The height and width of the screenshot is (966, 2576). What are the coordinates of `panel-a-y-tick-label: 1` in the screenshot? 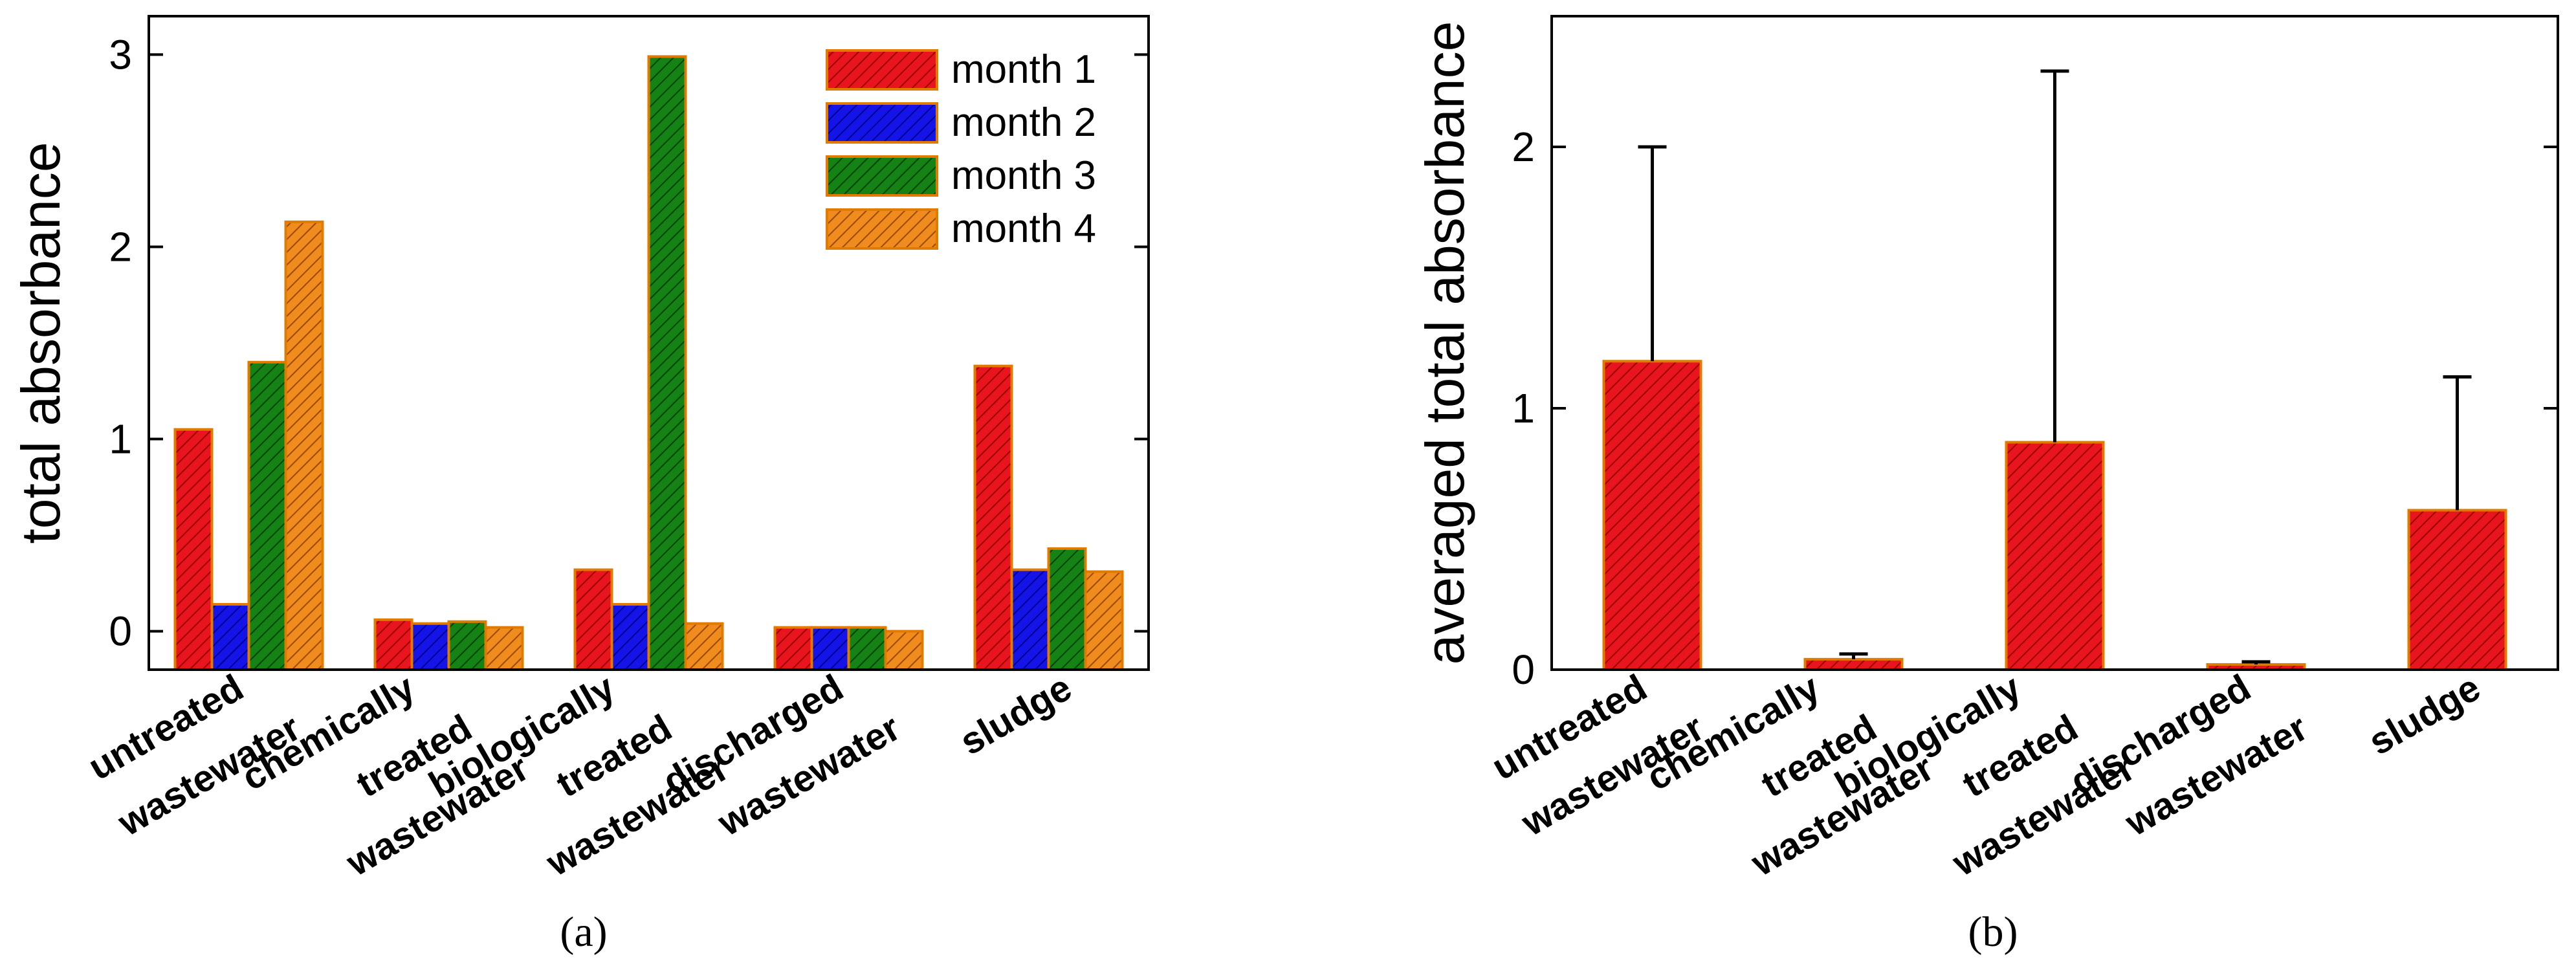 It's located at (121, 439).